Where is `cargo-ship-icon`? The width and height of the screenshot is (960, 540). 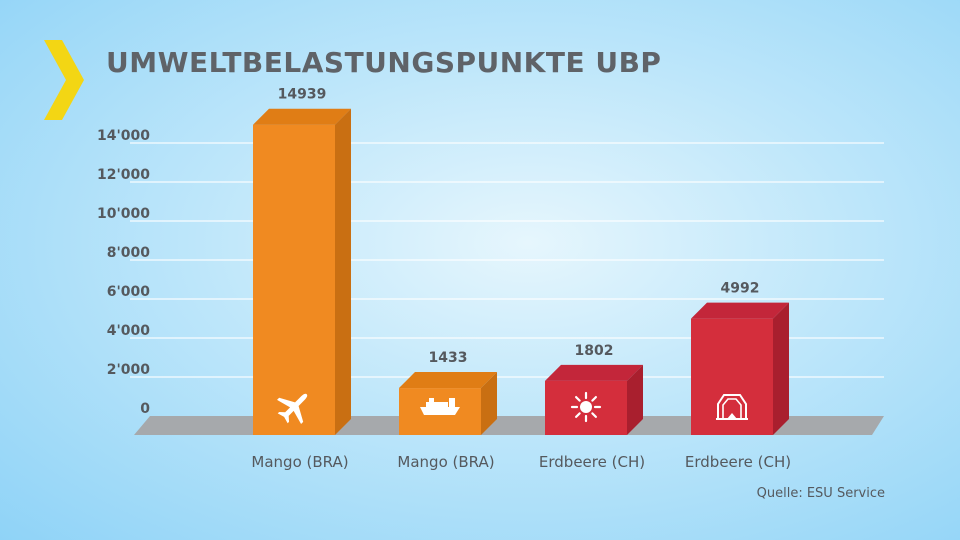 cargo-ship-icon is located at coordinates (440, 406).